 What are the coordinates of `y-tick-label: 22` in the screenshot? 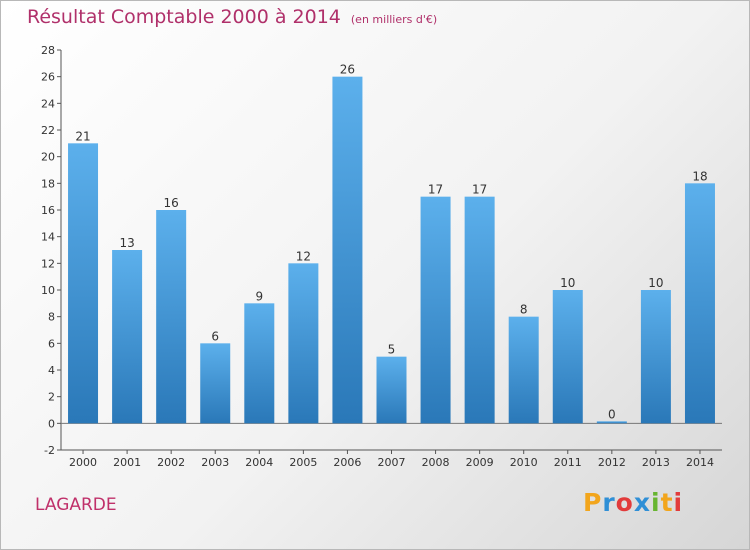 It's located at (48, 130).